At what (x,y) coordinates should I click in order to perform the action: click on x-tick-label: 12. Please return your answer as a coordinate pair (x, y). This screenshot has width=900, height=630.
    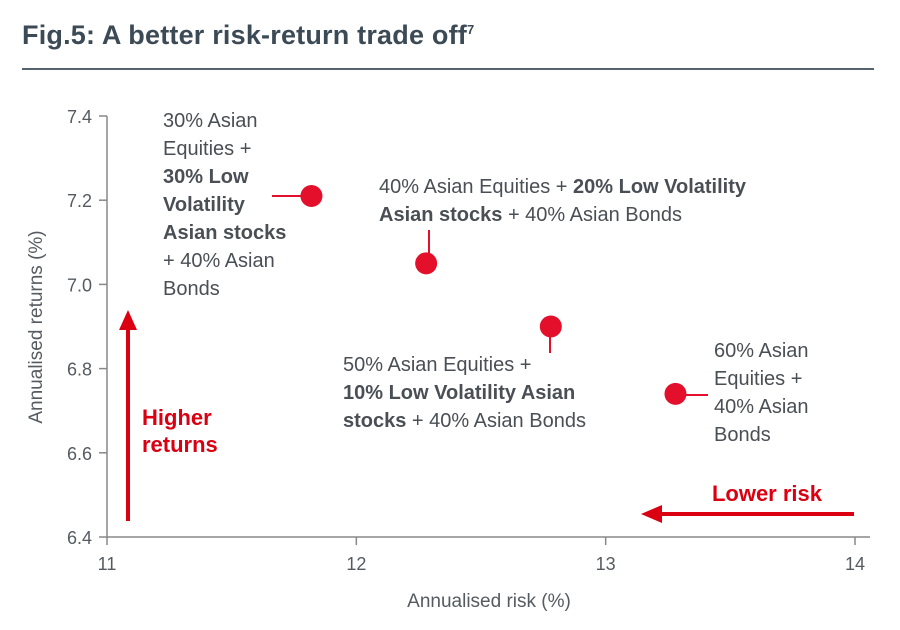
    Looking at the image, I should click on (356, 564).